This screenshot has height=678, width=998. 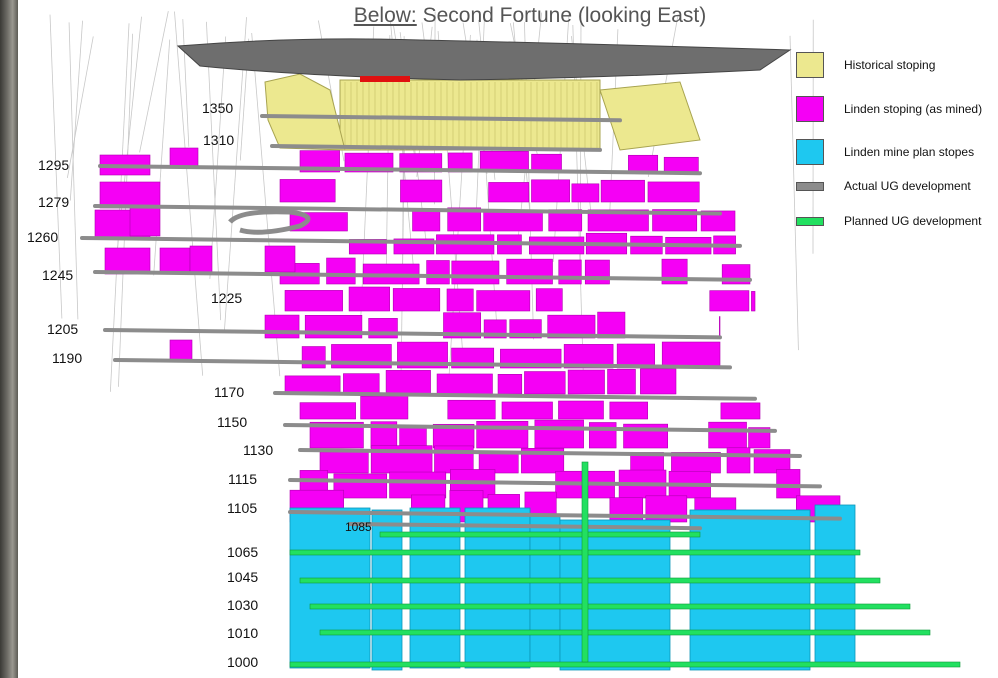 I want to click on level-label: 1260, so click(x=43, y=237).